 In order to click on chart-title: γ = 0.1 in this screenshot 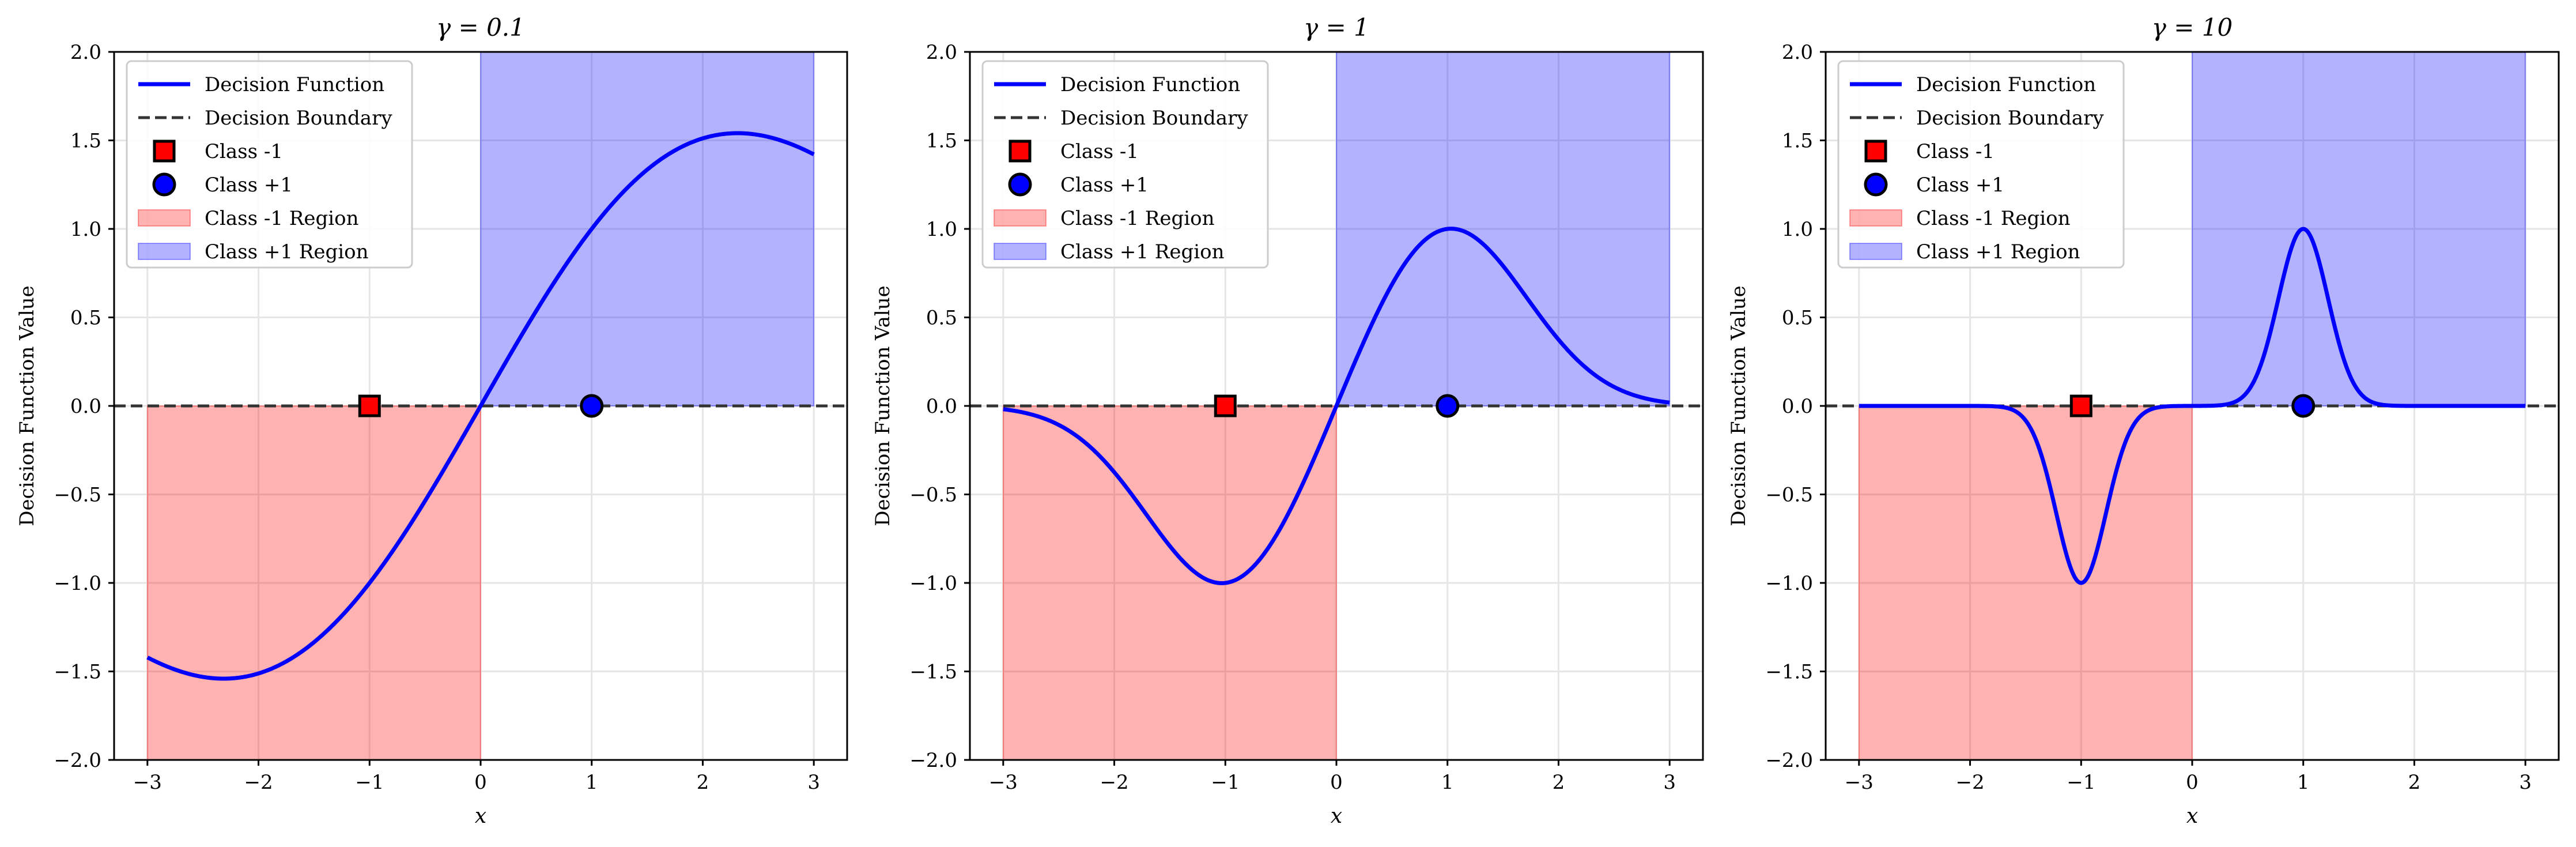, I will do `click(480, 27)`.